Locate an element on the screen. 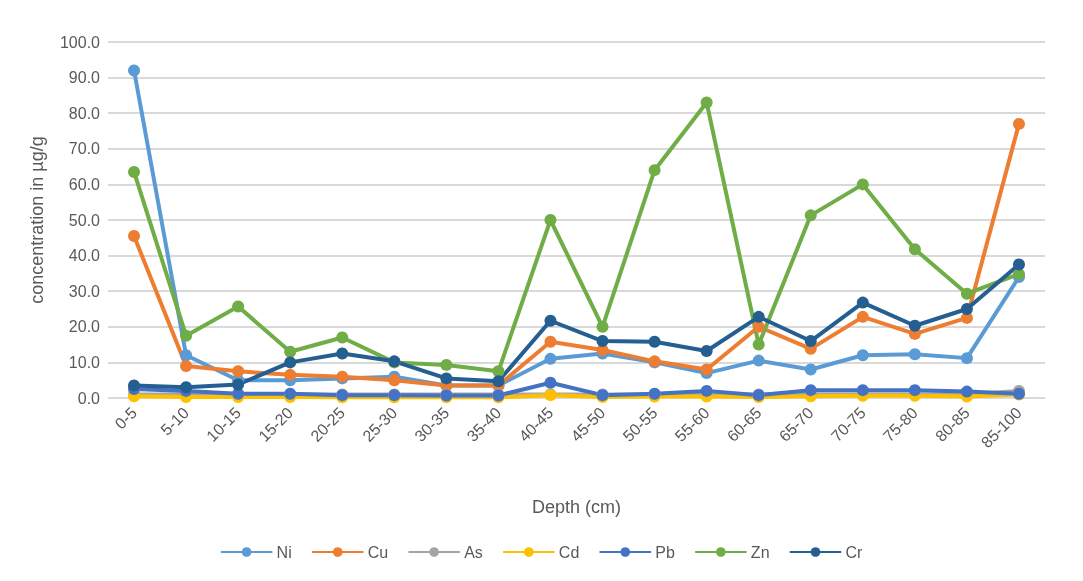  legend-label: Pb is located at coordinates (665, 552).